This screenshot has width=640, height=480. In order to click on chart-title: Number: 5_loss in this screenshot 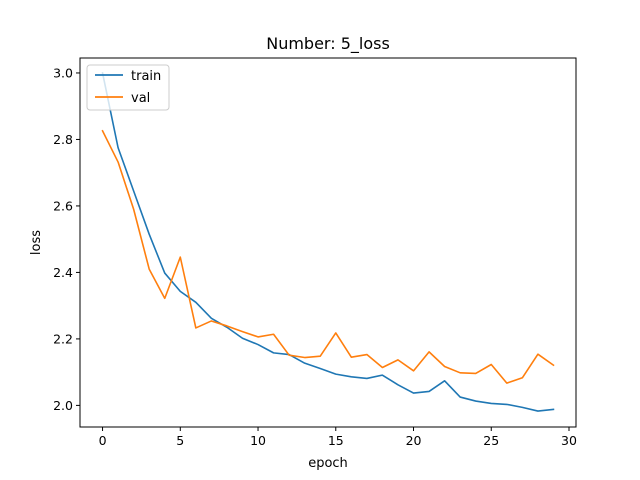, I will do `click(328, 44)`.